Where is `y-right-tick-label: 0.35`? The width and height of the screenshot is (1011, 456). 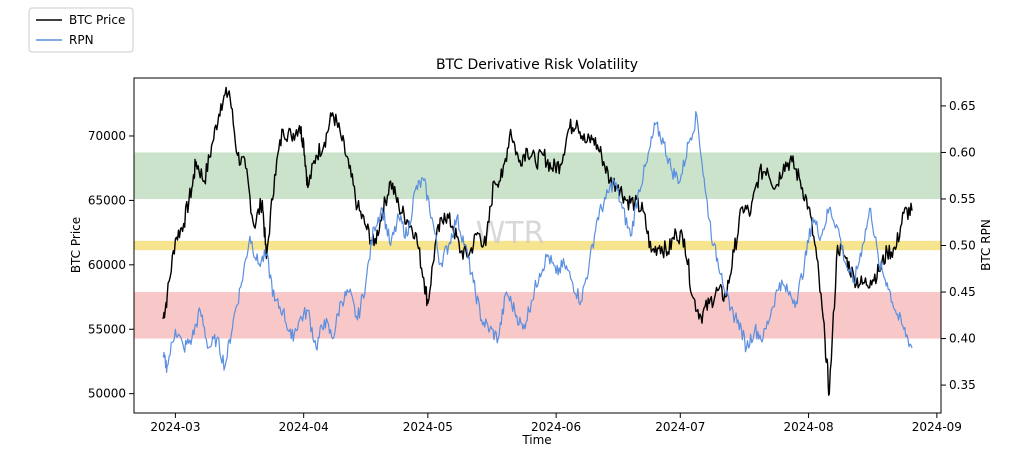 y-right-tick-label: 0.35 is located at coordinates (962, 385).